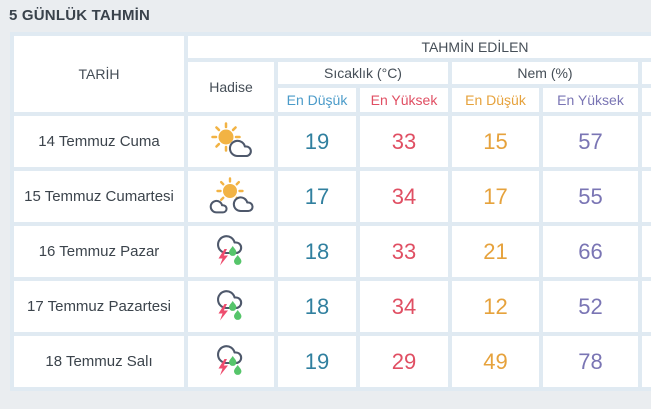 This screenshot has height=409, width=651. What do you see at coordinates (590, 251) in the screenshot?
I see `humidity-max-value: 66` at bounding box center [590, 251].